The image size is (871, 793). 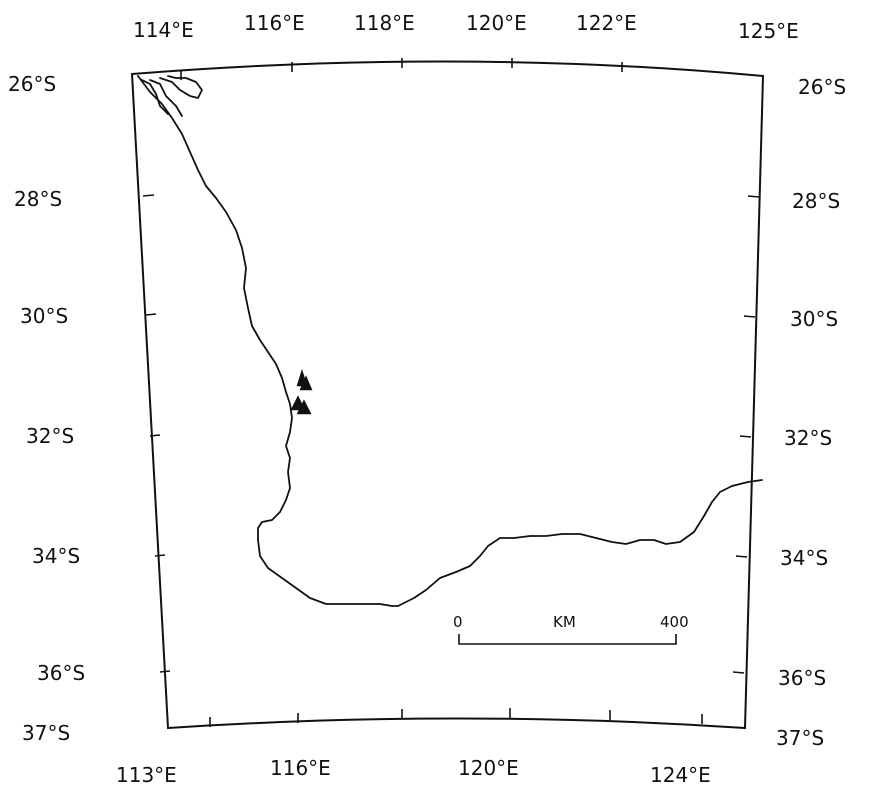 What do you see at coordinates (32, 84) in the screenshot?
I see `lat-label-left: 26°S` at bounding box center [32, 84].